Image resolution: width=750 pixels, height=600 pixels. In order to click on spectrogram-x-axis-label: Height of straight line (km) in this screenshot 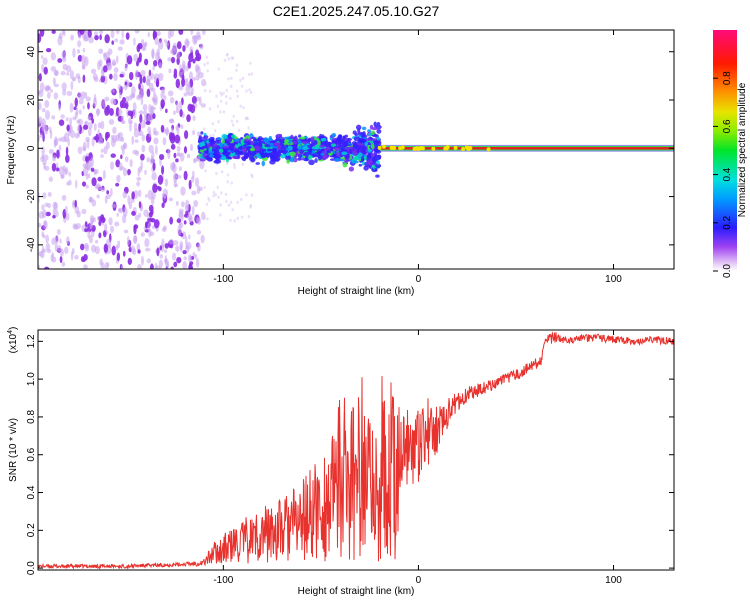, I will do `click(356, 291)`.